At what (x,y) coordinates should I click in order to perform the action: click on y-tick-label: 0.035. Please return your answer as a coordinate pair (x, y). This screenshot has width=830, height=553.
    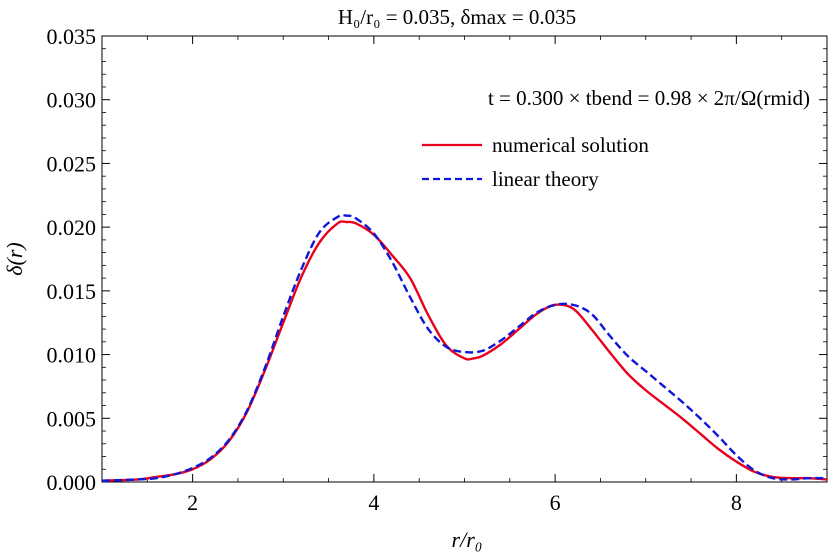
    Looking at the image, I should click on (72, 36).